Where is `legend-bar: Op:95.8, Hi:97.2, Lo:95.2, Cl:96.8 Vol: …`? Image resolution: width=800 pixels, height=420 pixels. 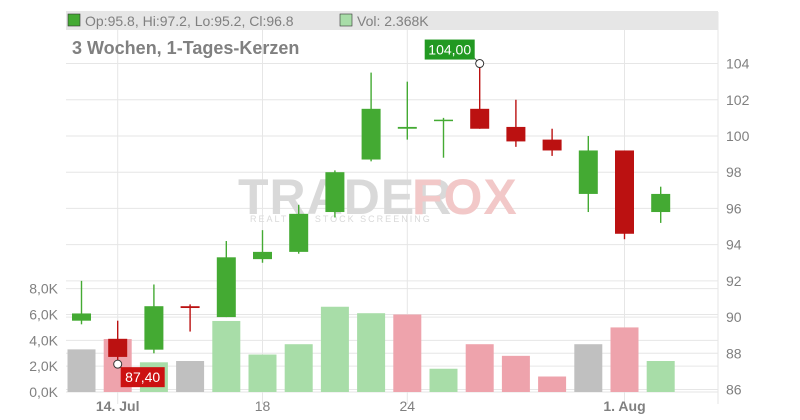 legend-bar: Op:95.8, Hi:97.2, Lo:95.2, Cl:96.8 Vol: … is located at coordinates (392, 20).